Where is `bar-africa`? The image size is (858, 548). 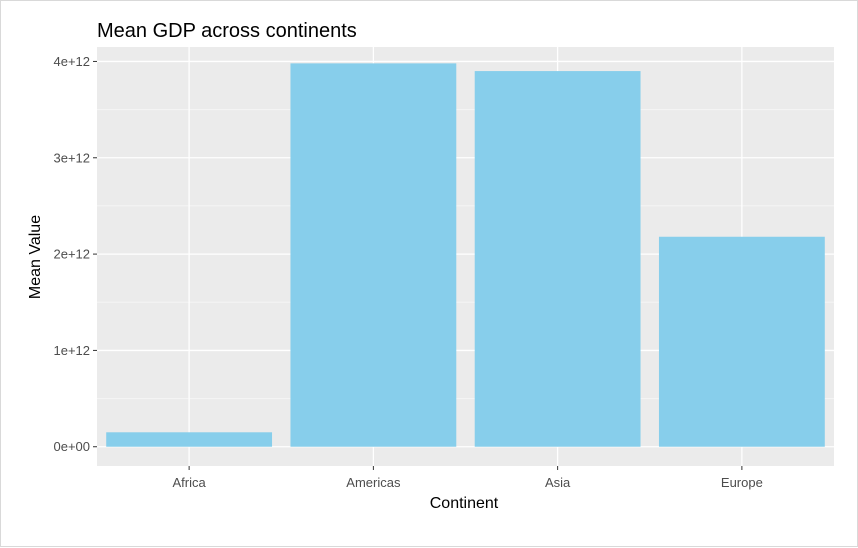 bar-africa is located at coordinates (189, 439).